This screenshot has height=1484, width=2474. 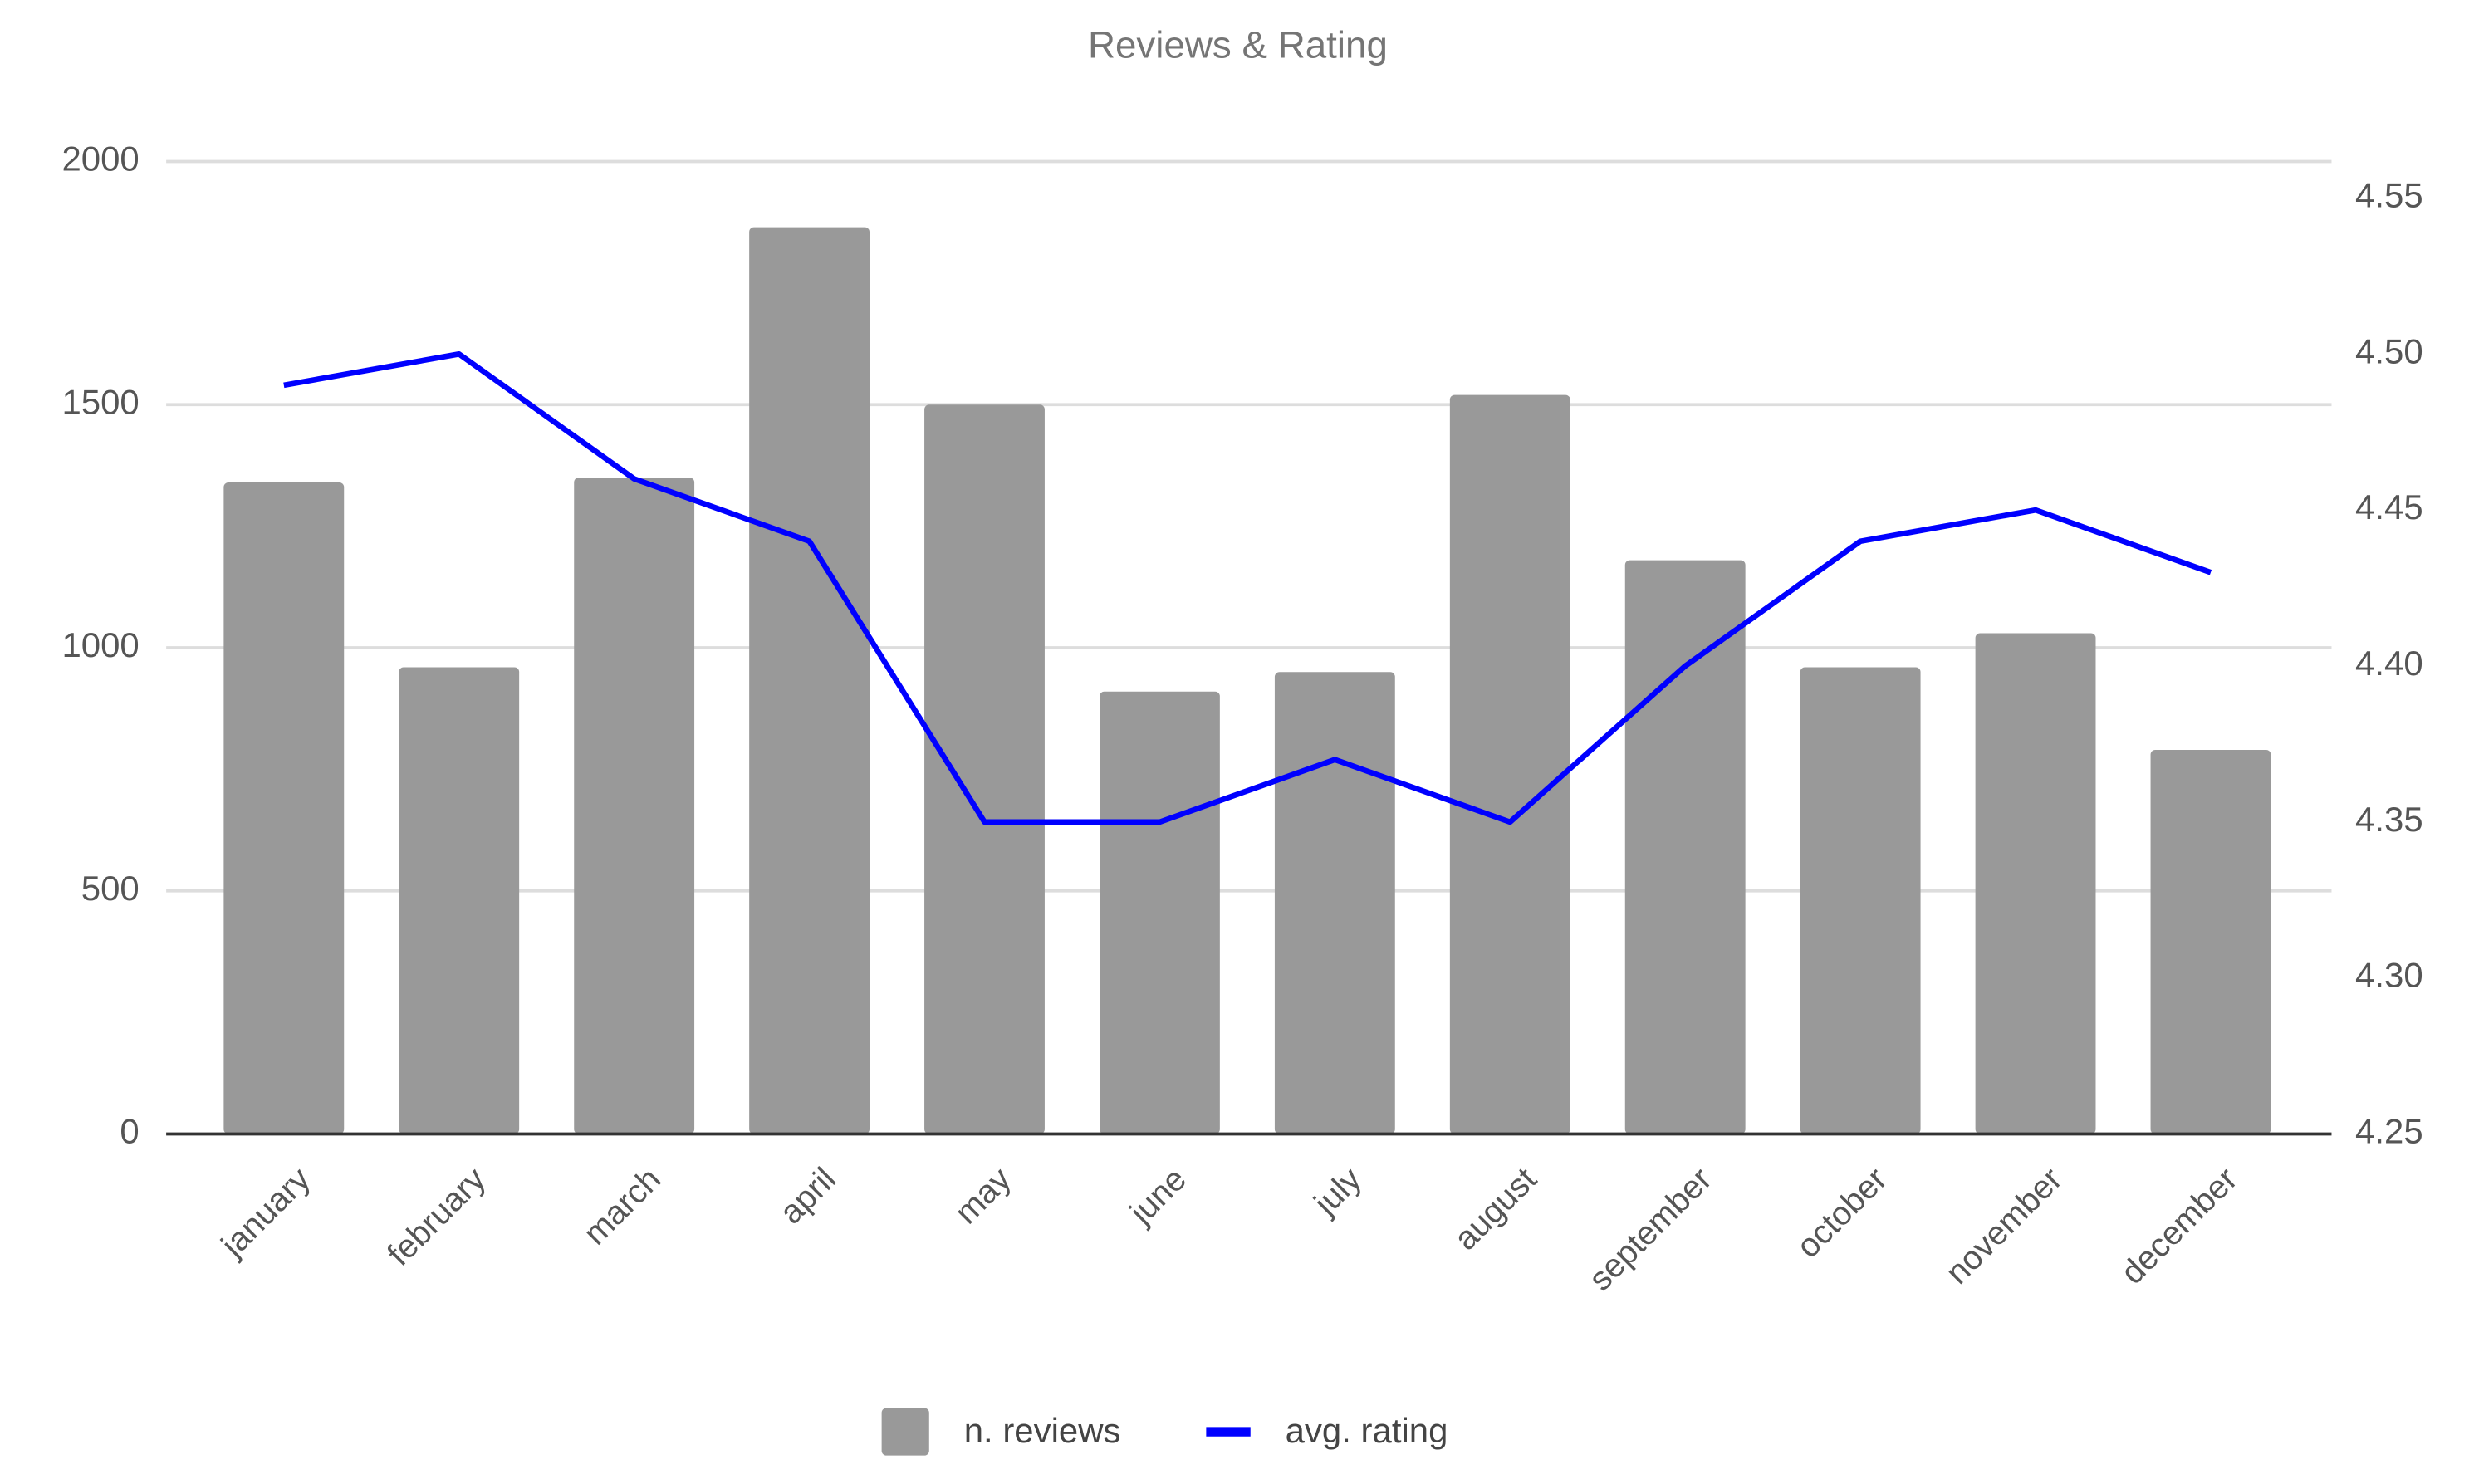 What do you see at coordinates (100, 644) in the screenshot?
I see `y-tick-label: 1000` at bounding box center [100, 644].